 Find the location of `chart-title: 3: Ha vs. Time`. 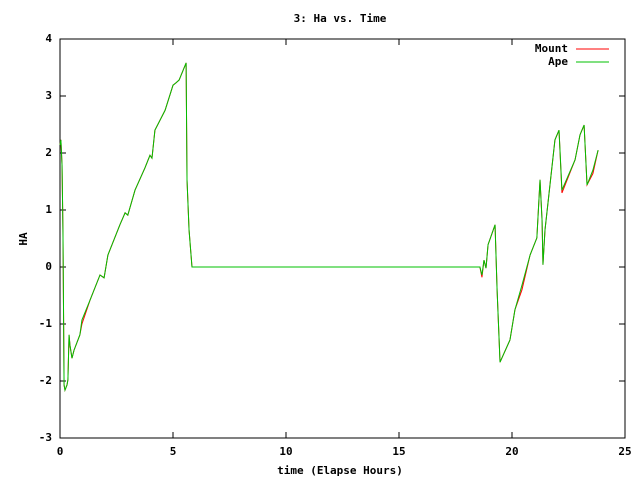

chart-title: 3: Ha vs. Time is located at coordinates (340, 18).